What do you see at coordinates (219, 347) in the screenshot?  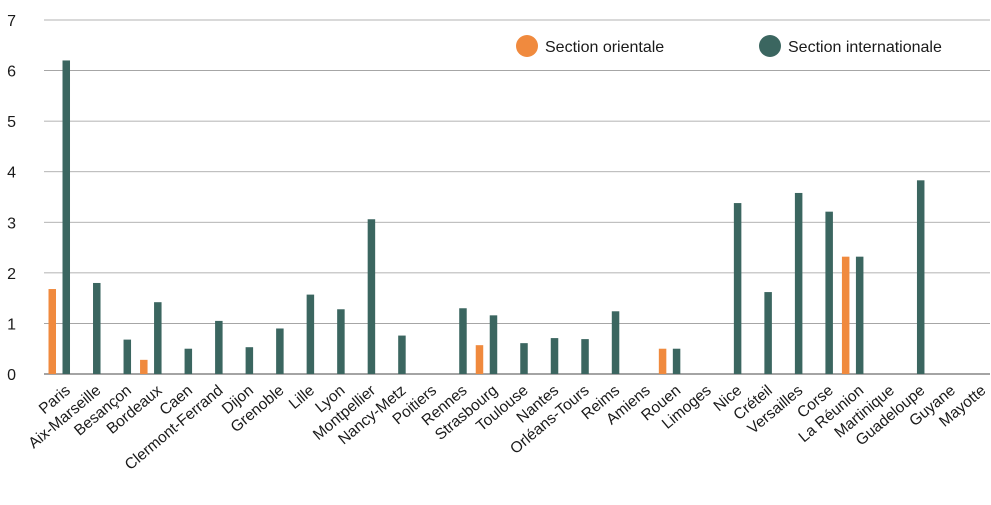 I see `bar-clermont-ferrand-section-internationale` at bounding box center [219, 347].